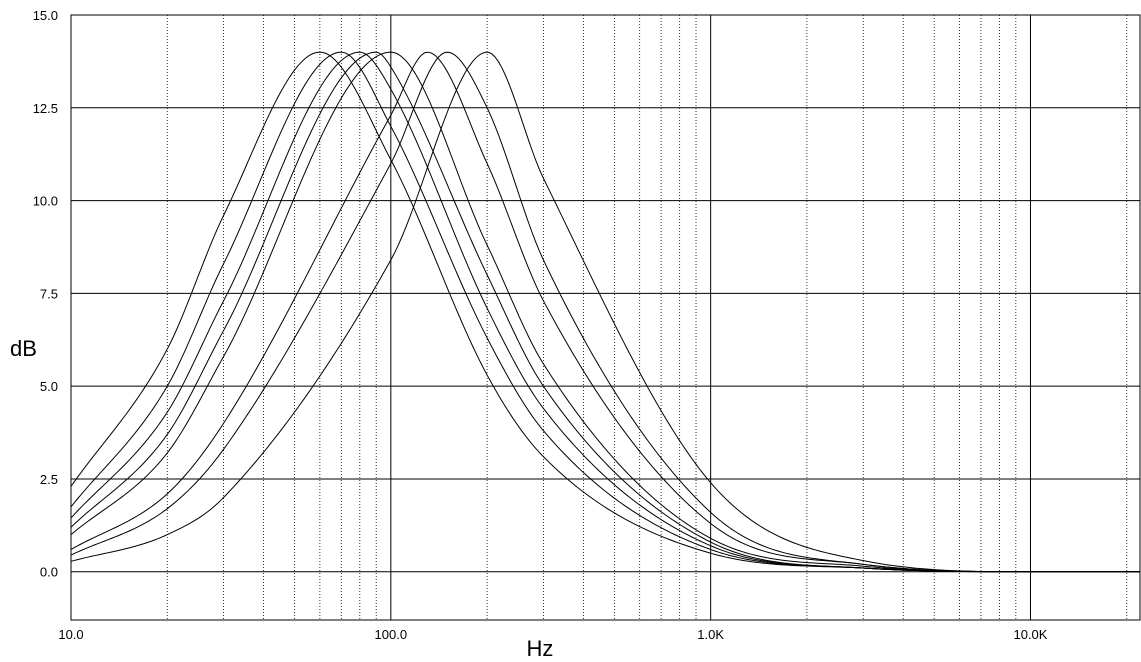  What do you see at coordinates (70, 634) in the screenshot?
I see `x-tick-label: 10.0` at bounding box center [70, 634].